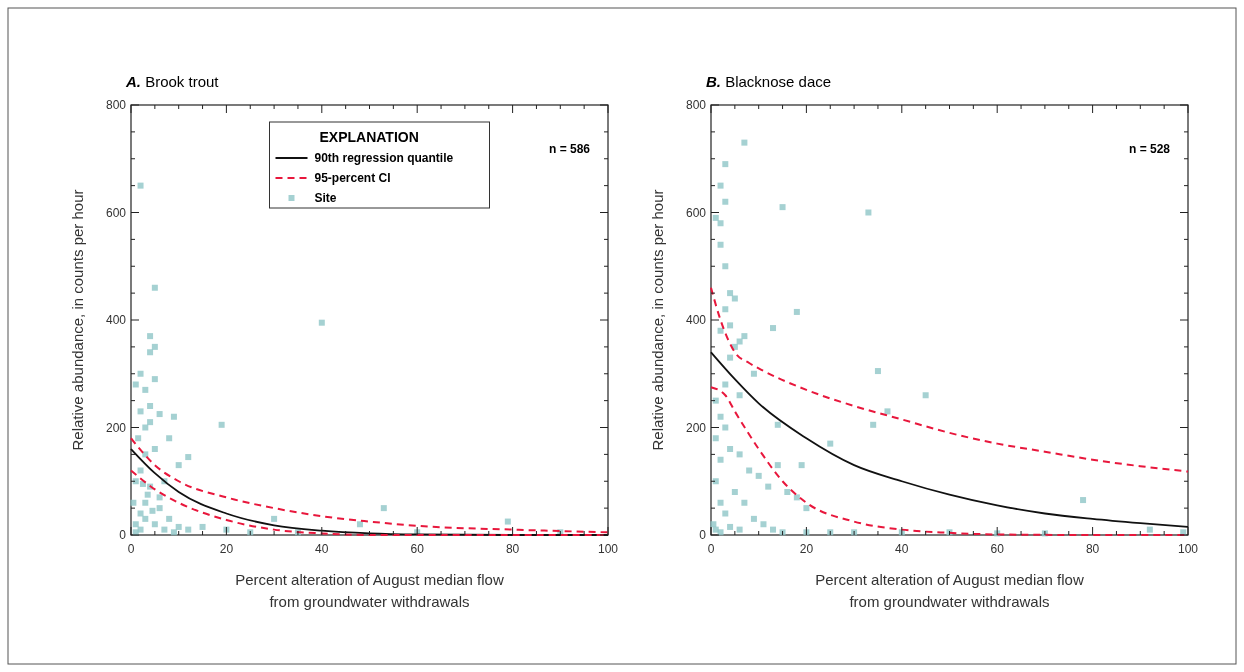  What do you see at coordinates (369, 137) in the screenshot?
I see `legend-title: EXPLANATION` at bounding box center [369, 137].